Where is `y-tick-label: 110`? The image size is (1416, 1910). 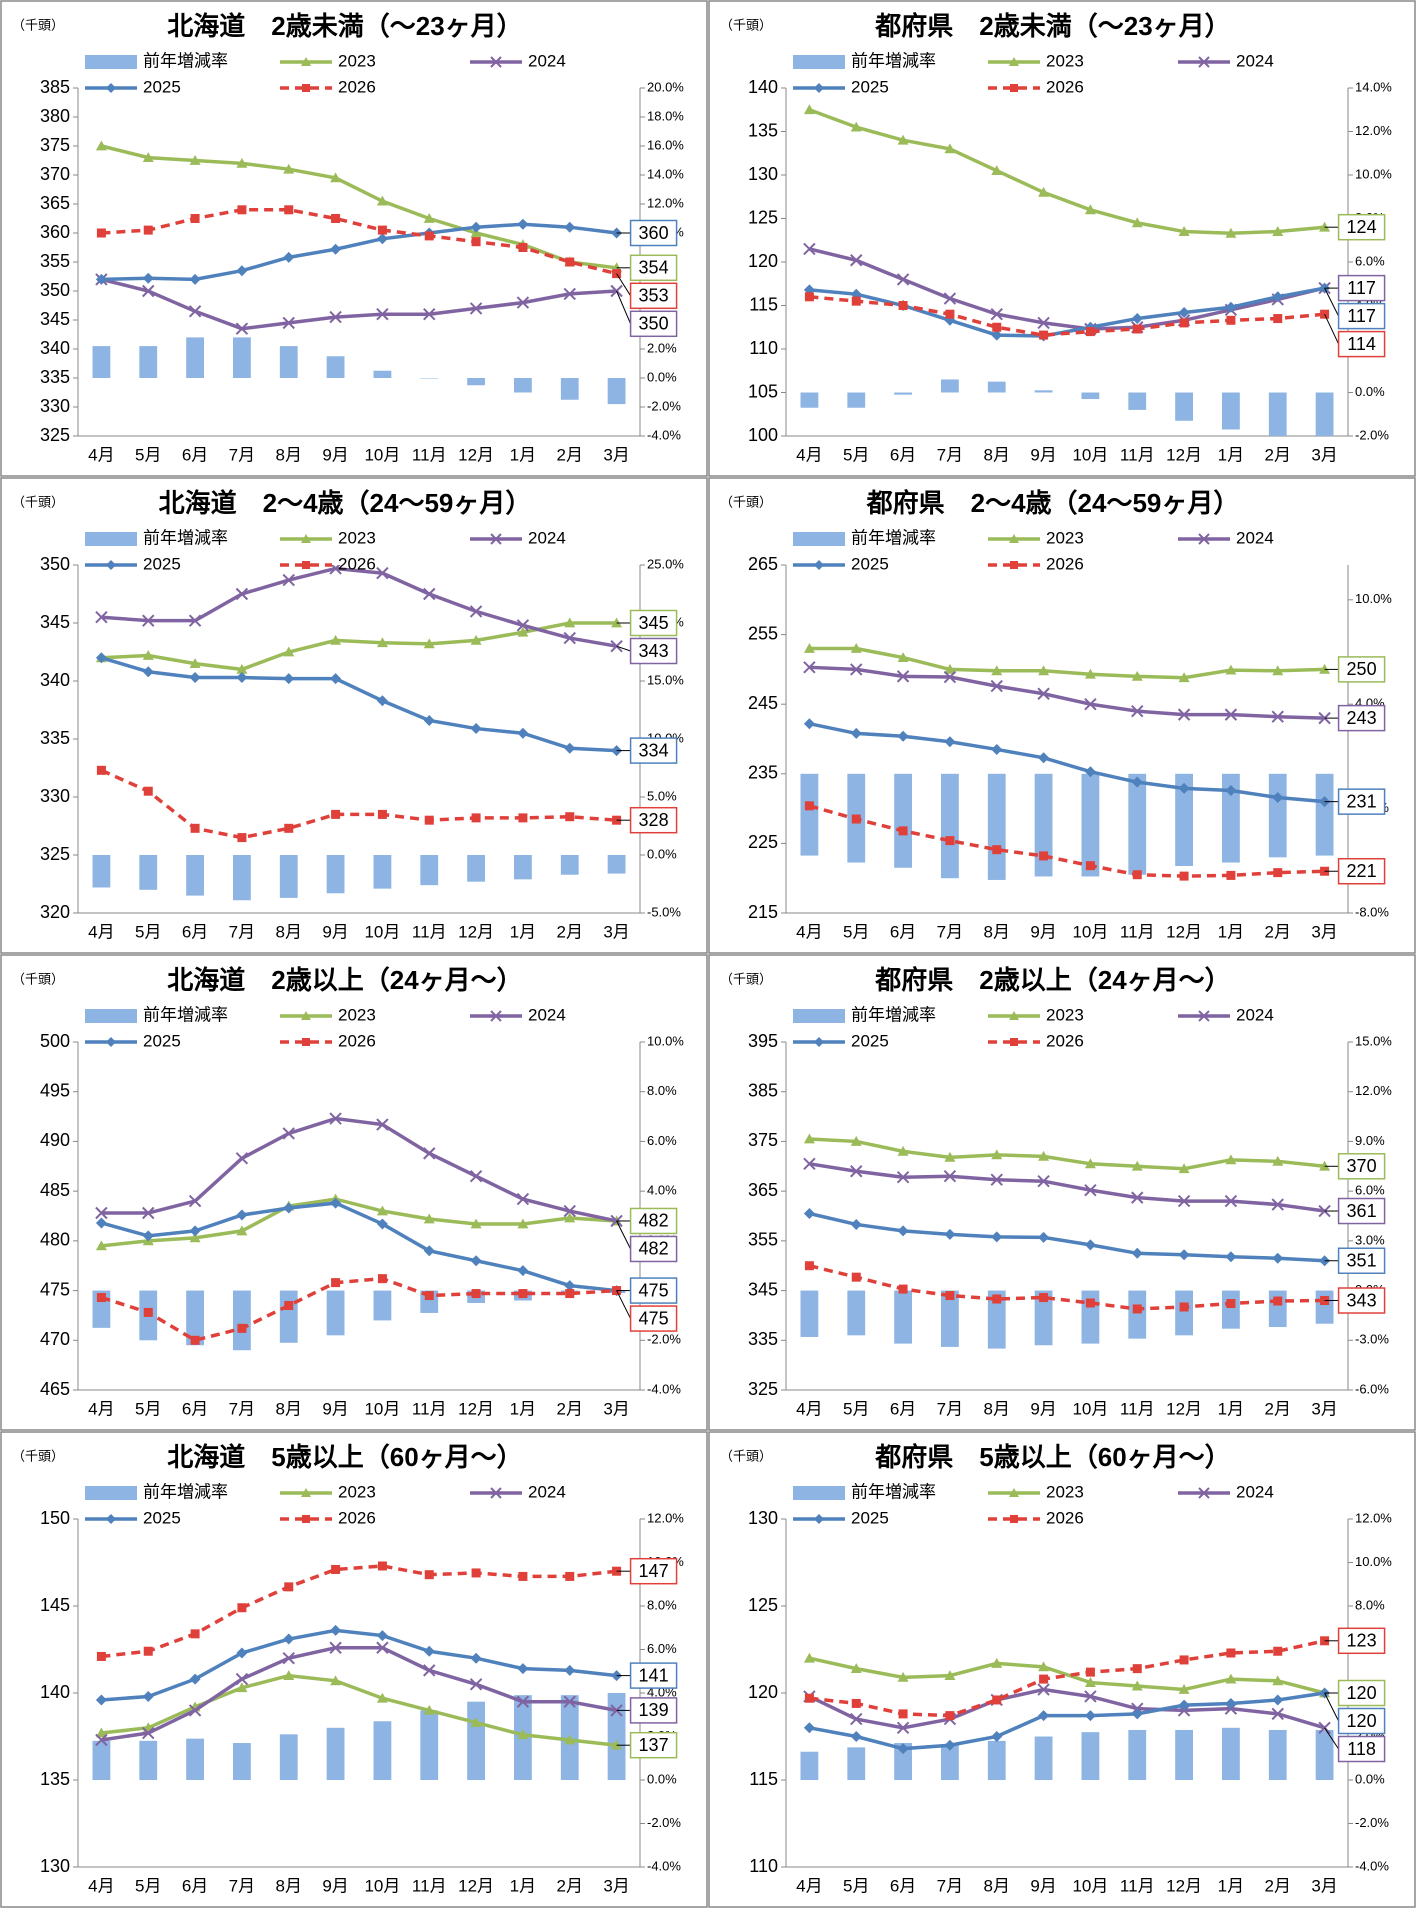 y-tick-label: 110 is located at coordinates (763, 348).